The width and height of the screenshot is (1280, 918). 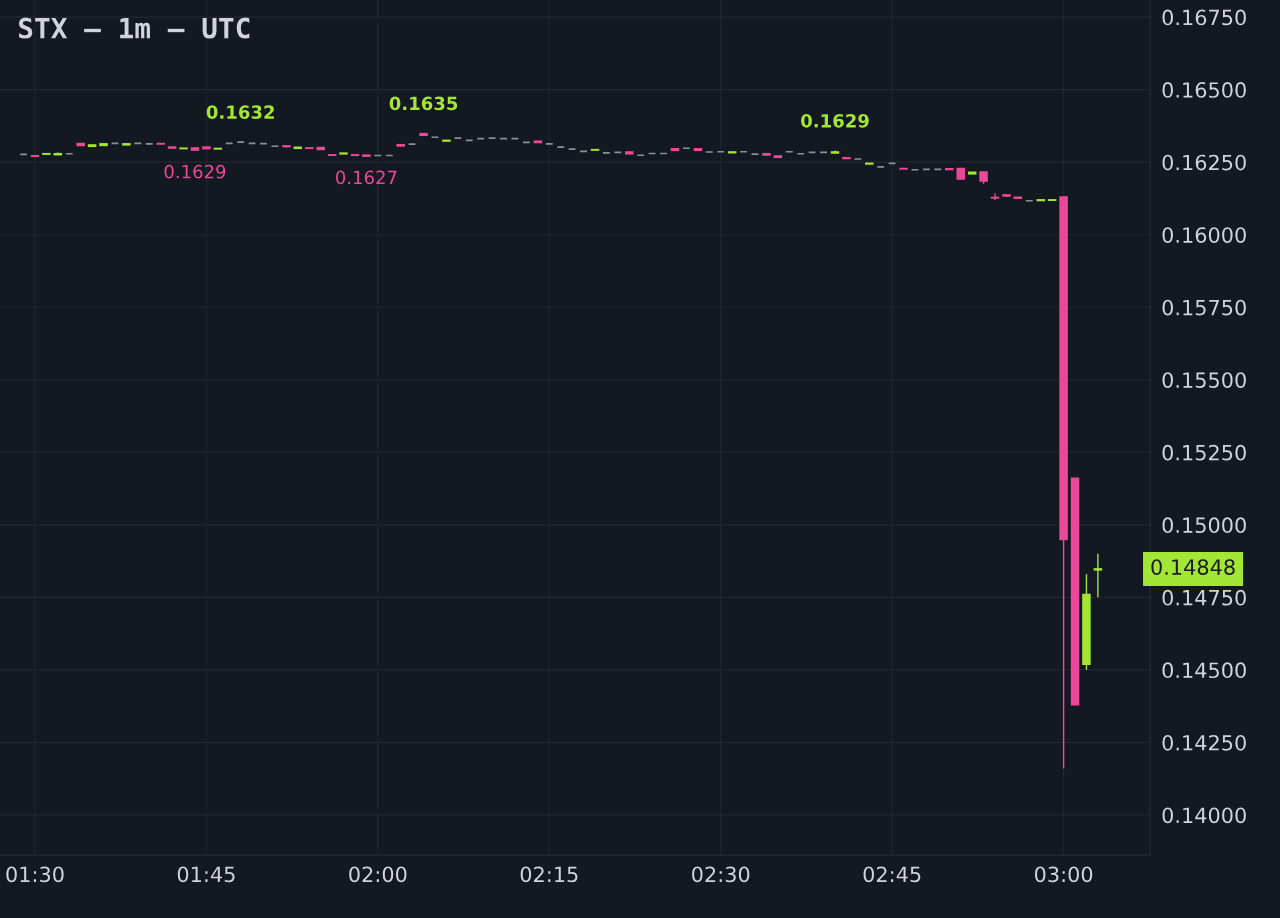 What do you see at coordinates (1204, 235) in the screenshot?
I see `y-tick-label: 0.16000` at bounding box center [1204, 235].